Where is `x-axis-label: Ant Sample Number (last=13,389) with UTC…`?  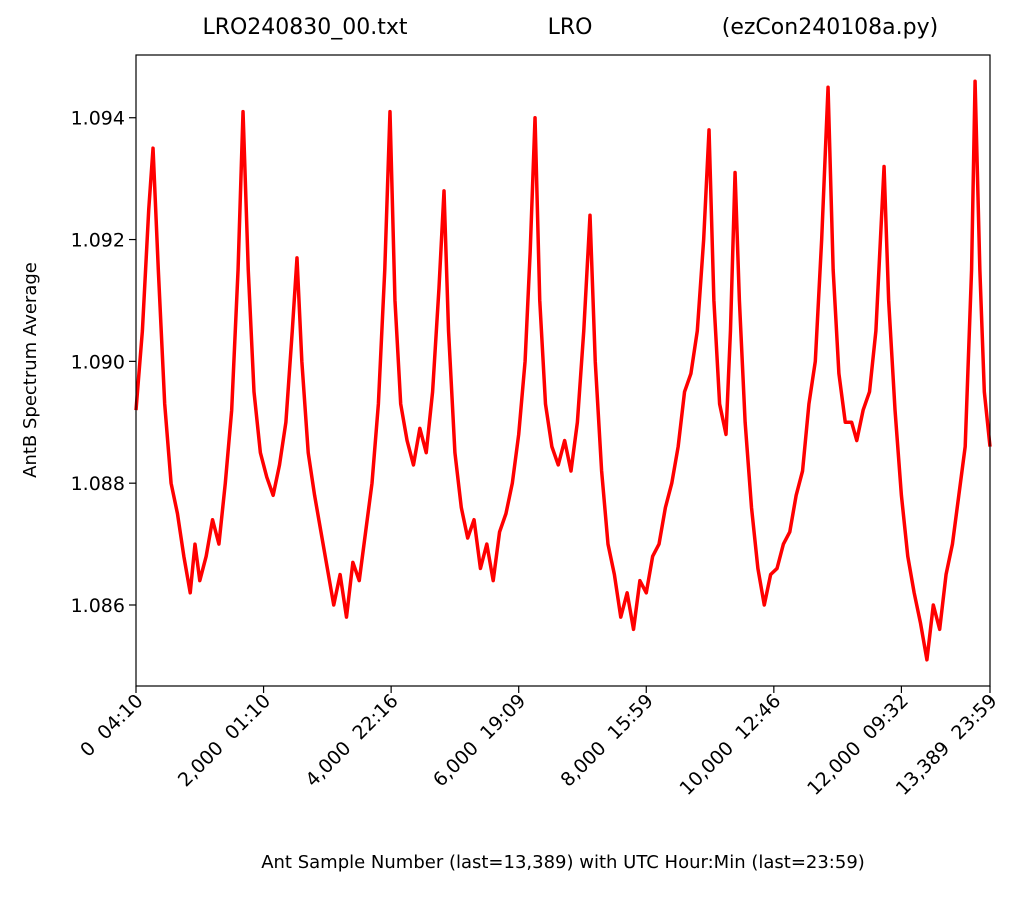
x-axis-label: Ant Sample Number (last=13,389) with UTC… is located at coordinates (563, 862).